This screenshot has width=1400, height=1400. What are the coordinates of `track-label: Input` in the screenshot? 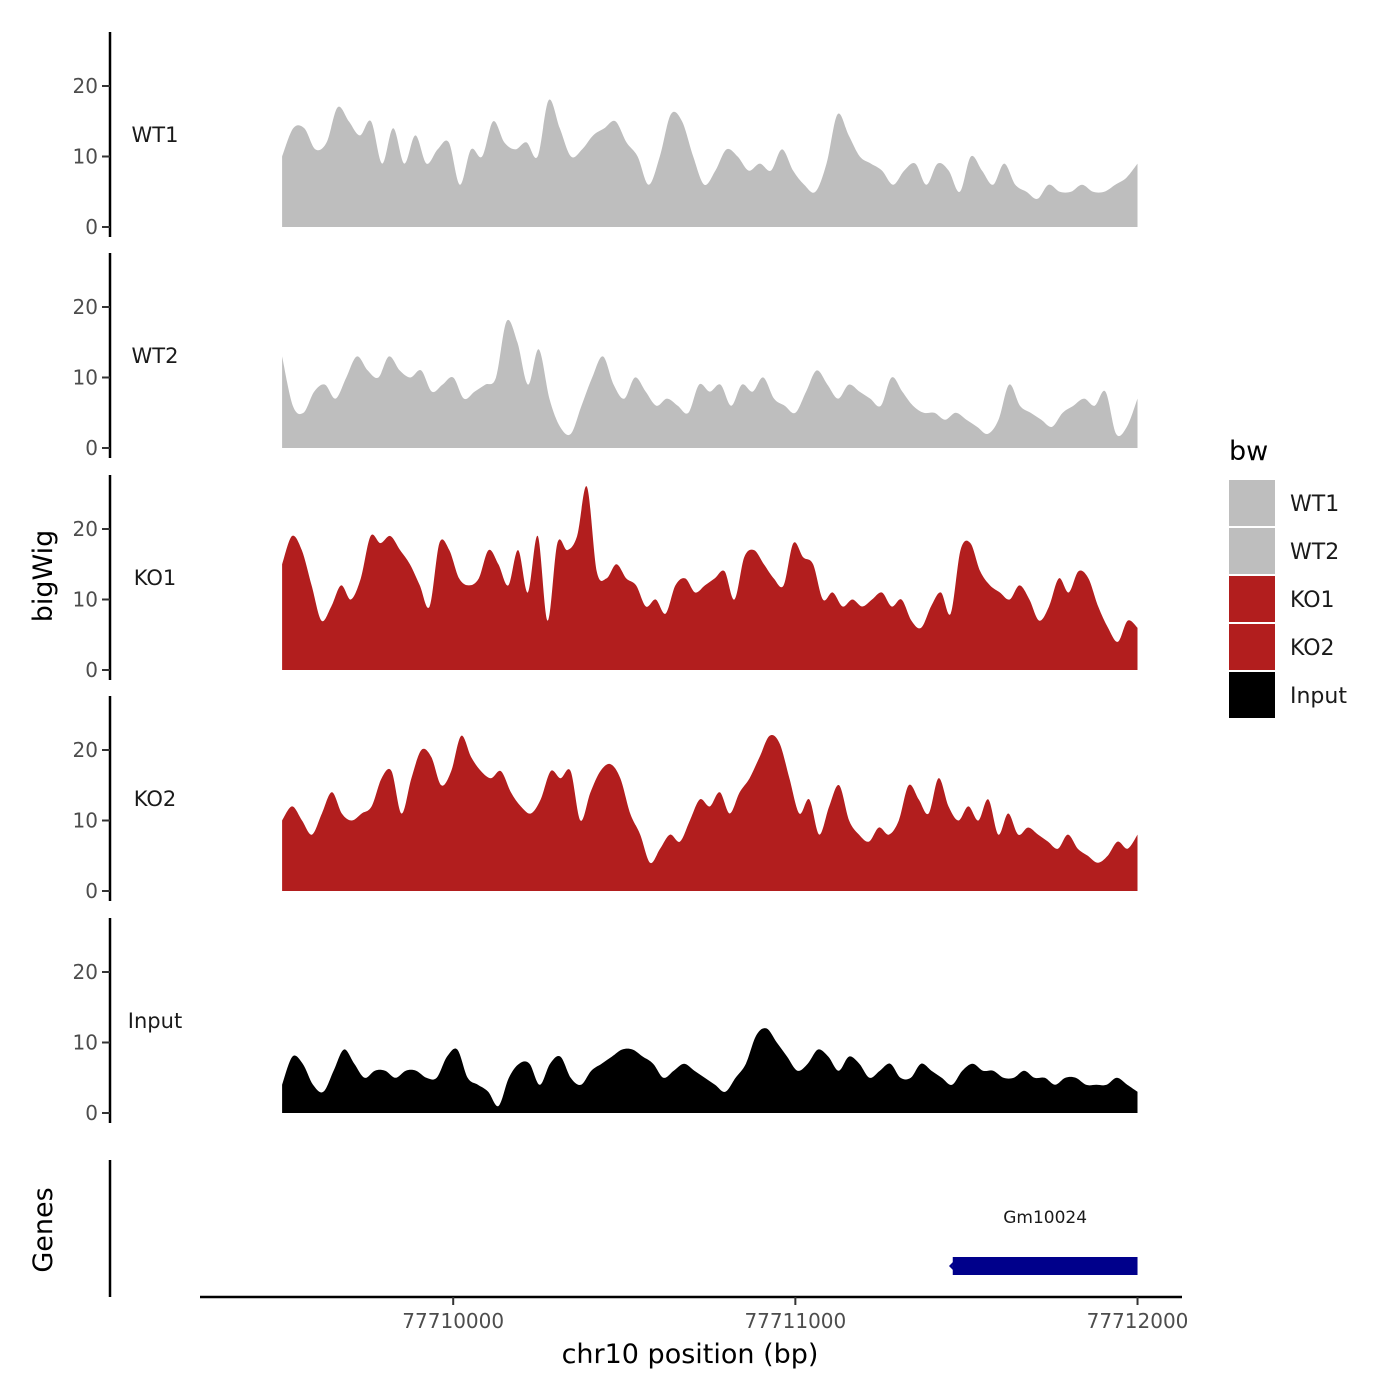 It's located at (155, 1021).